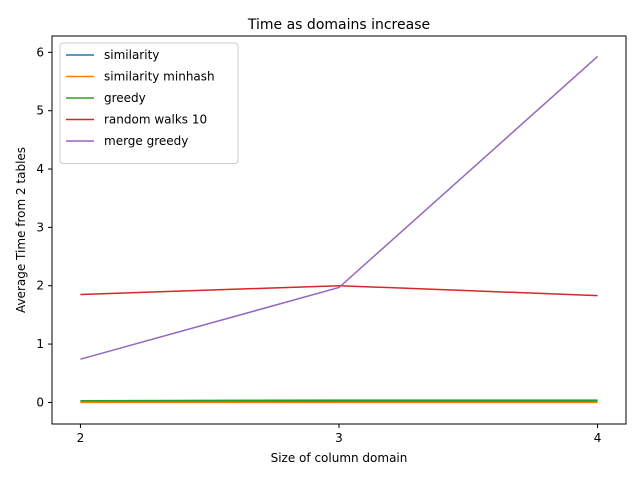 The width and height of the screenshot is (640, 480). I want to click on x-tick-label: 2, so click(81, 438).